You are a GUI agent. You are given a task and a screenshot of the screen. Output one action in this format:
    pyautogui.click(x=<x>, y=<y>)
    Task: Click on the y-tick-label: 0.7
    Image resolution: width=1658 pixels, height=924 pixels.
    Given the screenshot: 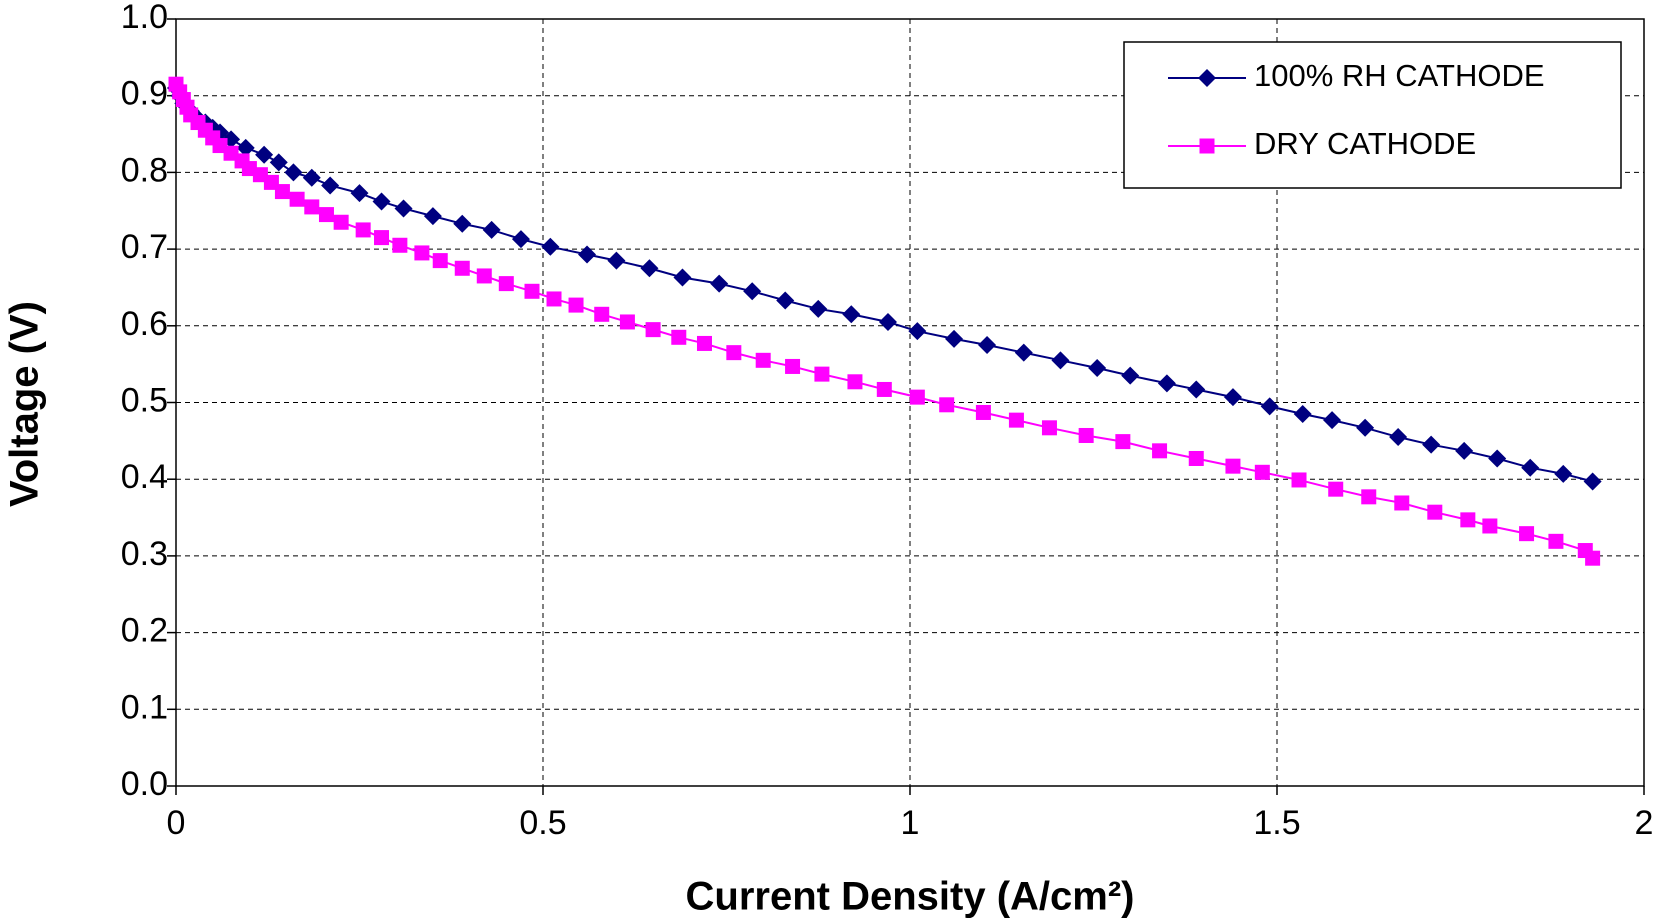 What is the action you would take?
    pyautogui.click(x=144, y=247)
    